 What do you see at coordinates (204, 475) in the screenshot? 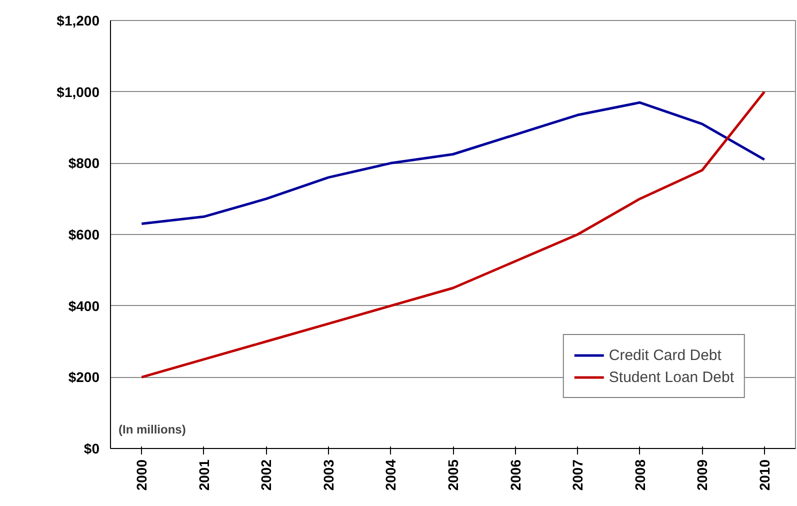
I see `x-tick-label: 2001` at bounding box center [204, 475].